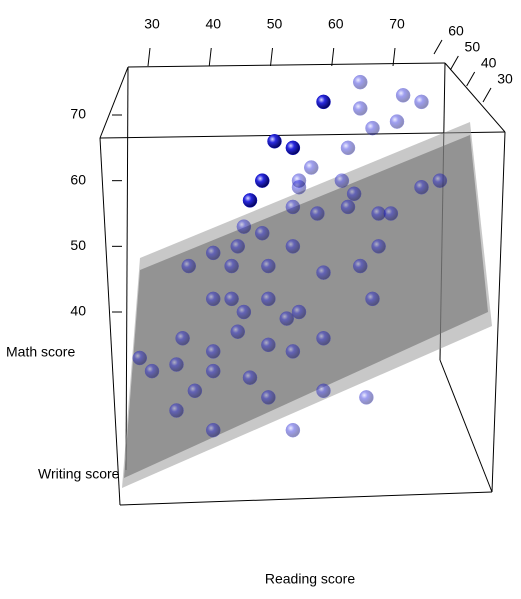 The image size is (521, 599). Describe the element at coordinates (310, 579) in the screenshot. I see `x-axis-label: Reading score` at that location.